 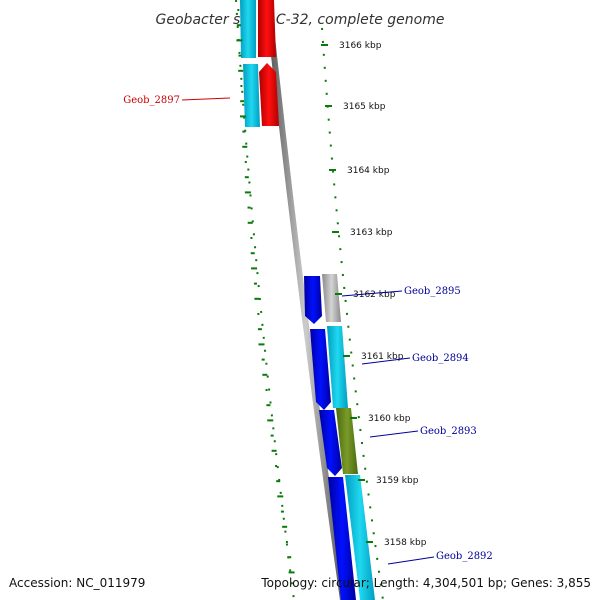 I want to click on accession-label: Accession: NC_011979, so click(x=77, y=583).